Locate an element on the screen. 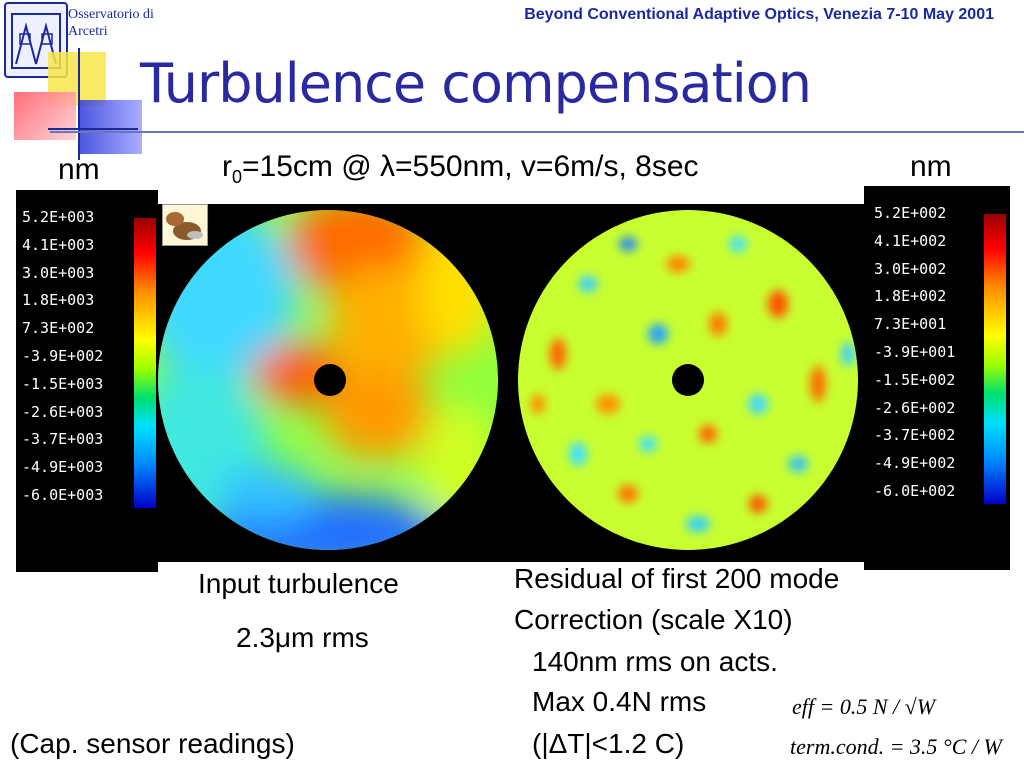 Image resolution: width=1024 pixels, height=768 pixels. title-rule is located at coordinates (537, 132).